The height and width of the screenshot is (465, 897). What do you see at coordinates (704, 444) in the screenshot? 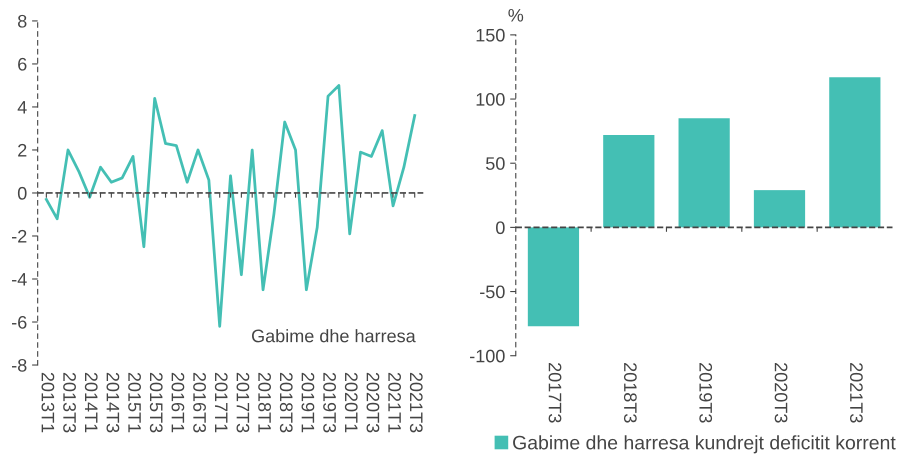
I see `legend-label: Gabime dhe harresa kundrejt deficitit korrent` at bounding box center [704, 444].